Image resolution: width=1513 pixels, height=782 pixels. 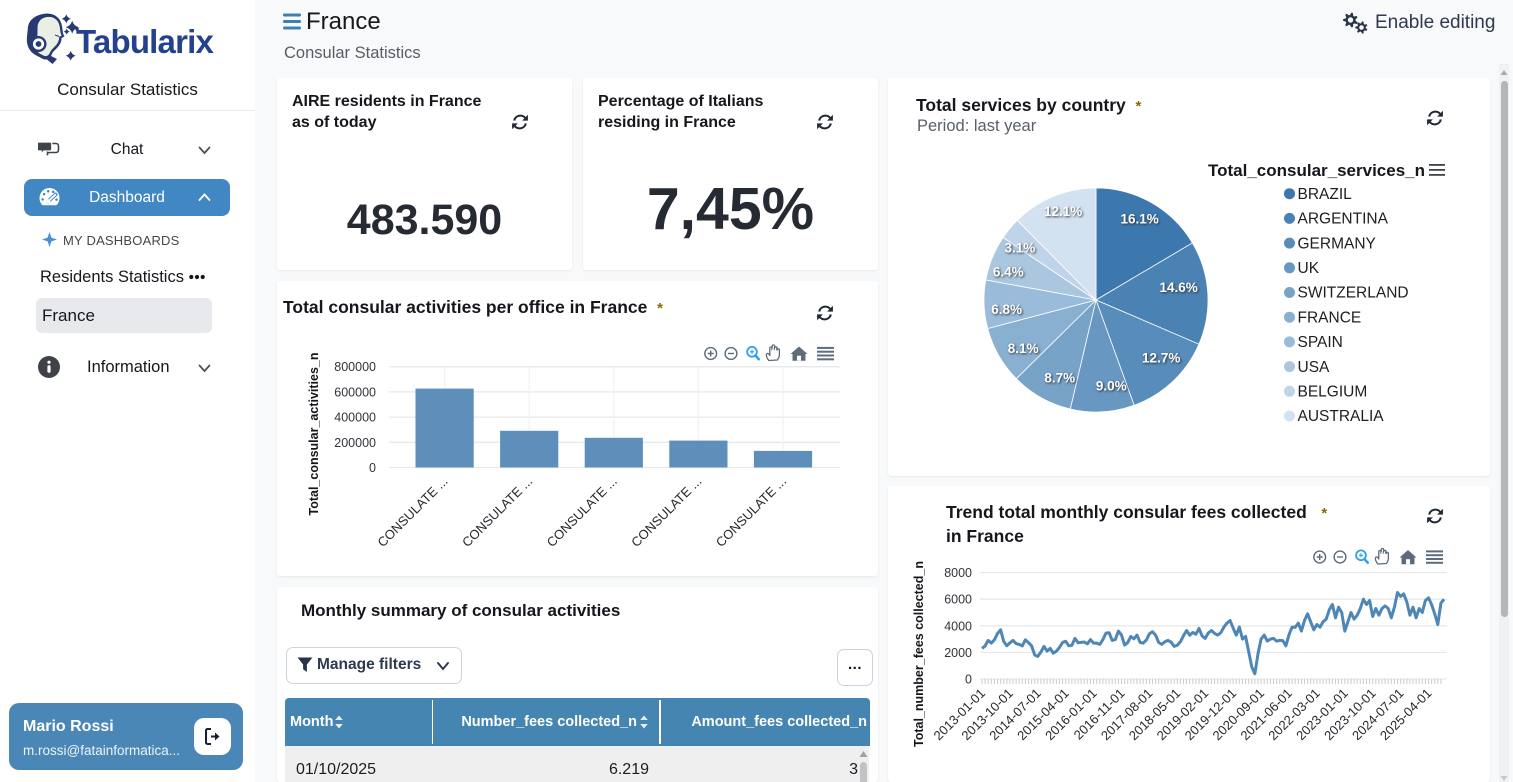 What do you see at coordinates (1330, 317) in the screenshot?
I see `svg-text: FRANCE` at bounding box center [1330, 317].